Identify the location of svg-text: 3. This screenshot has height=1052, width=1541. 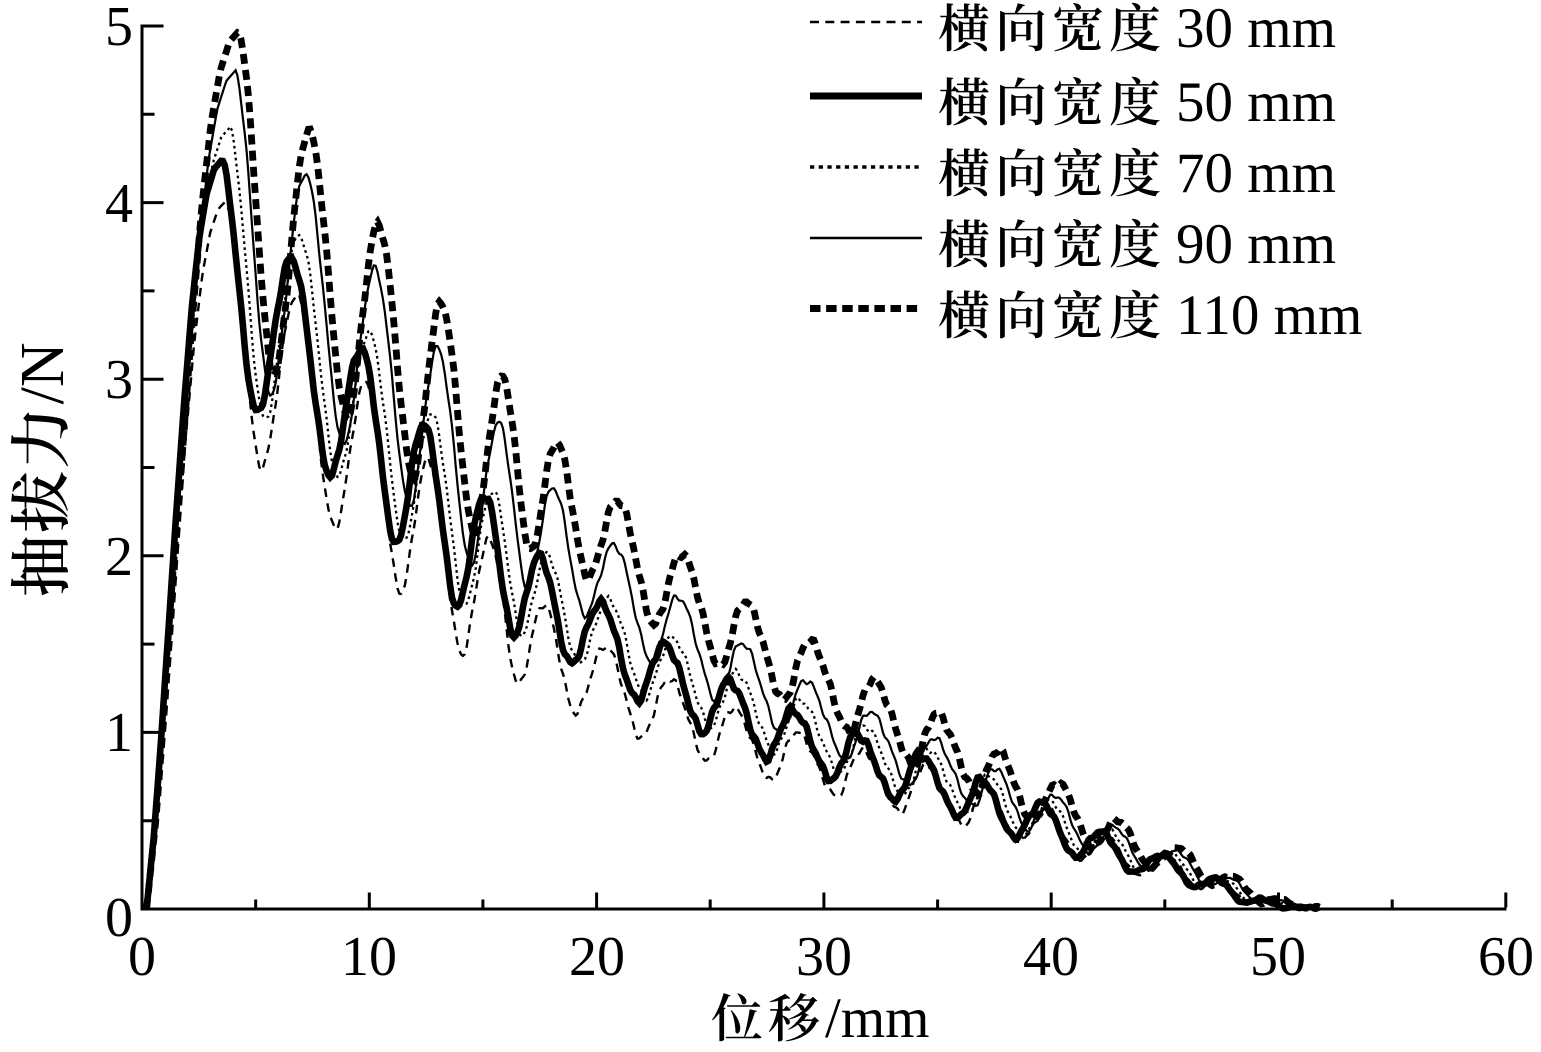
(119, 380).